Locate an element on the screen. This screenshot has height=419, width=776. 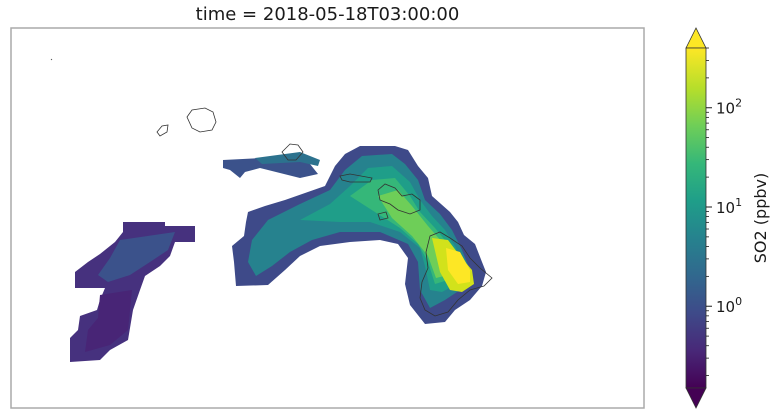
plume-west-core is located at coordinates (136, 257).